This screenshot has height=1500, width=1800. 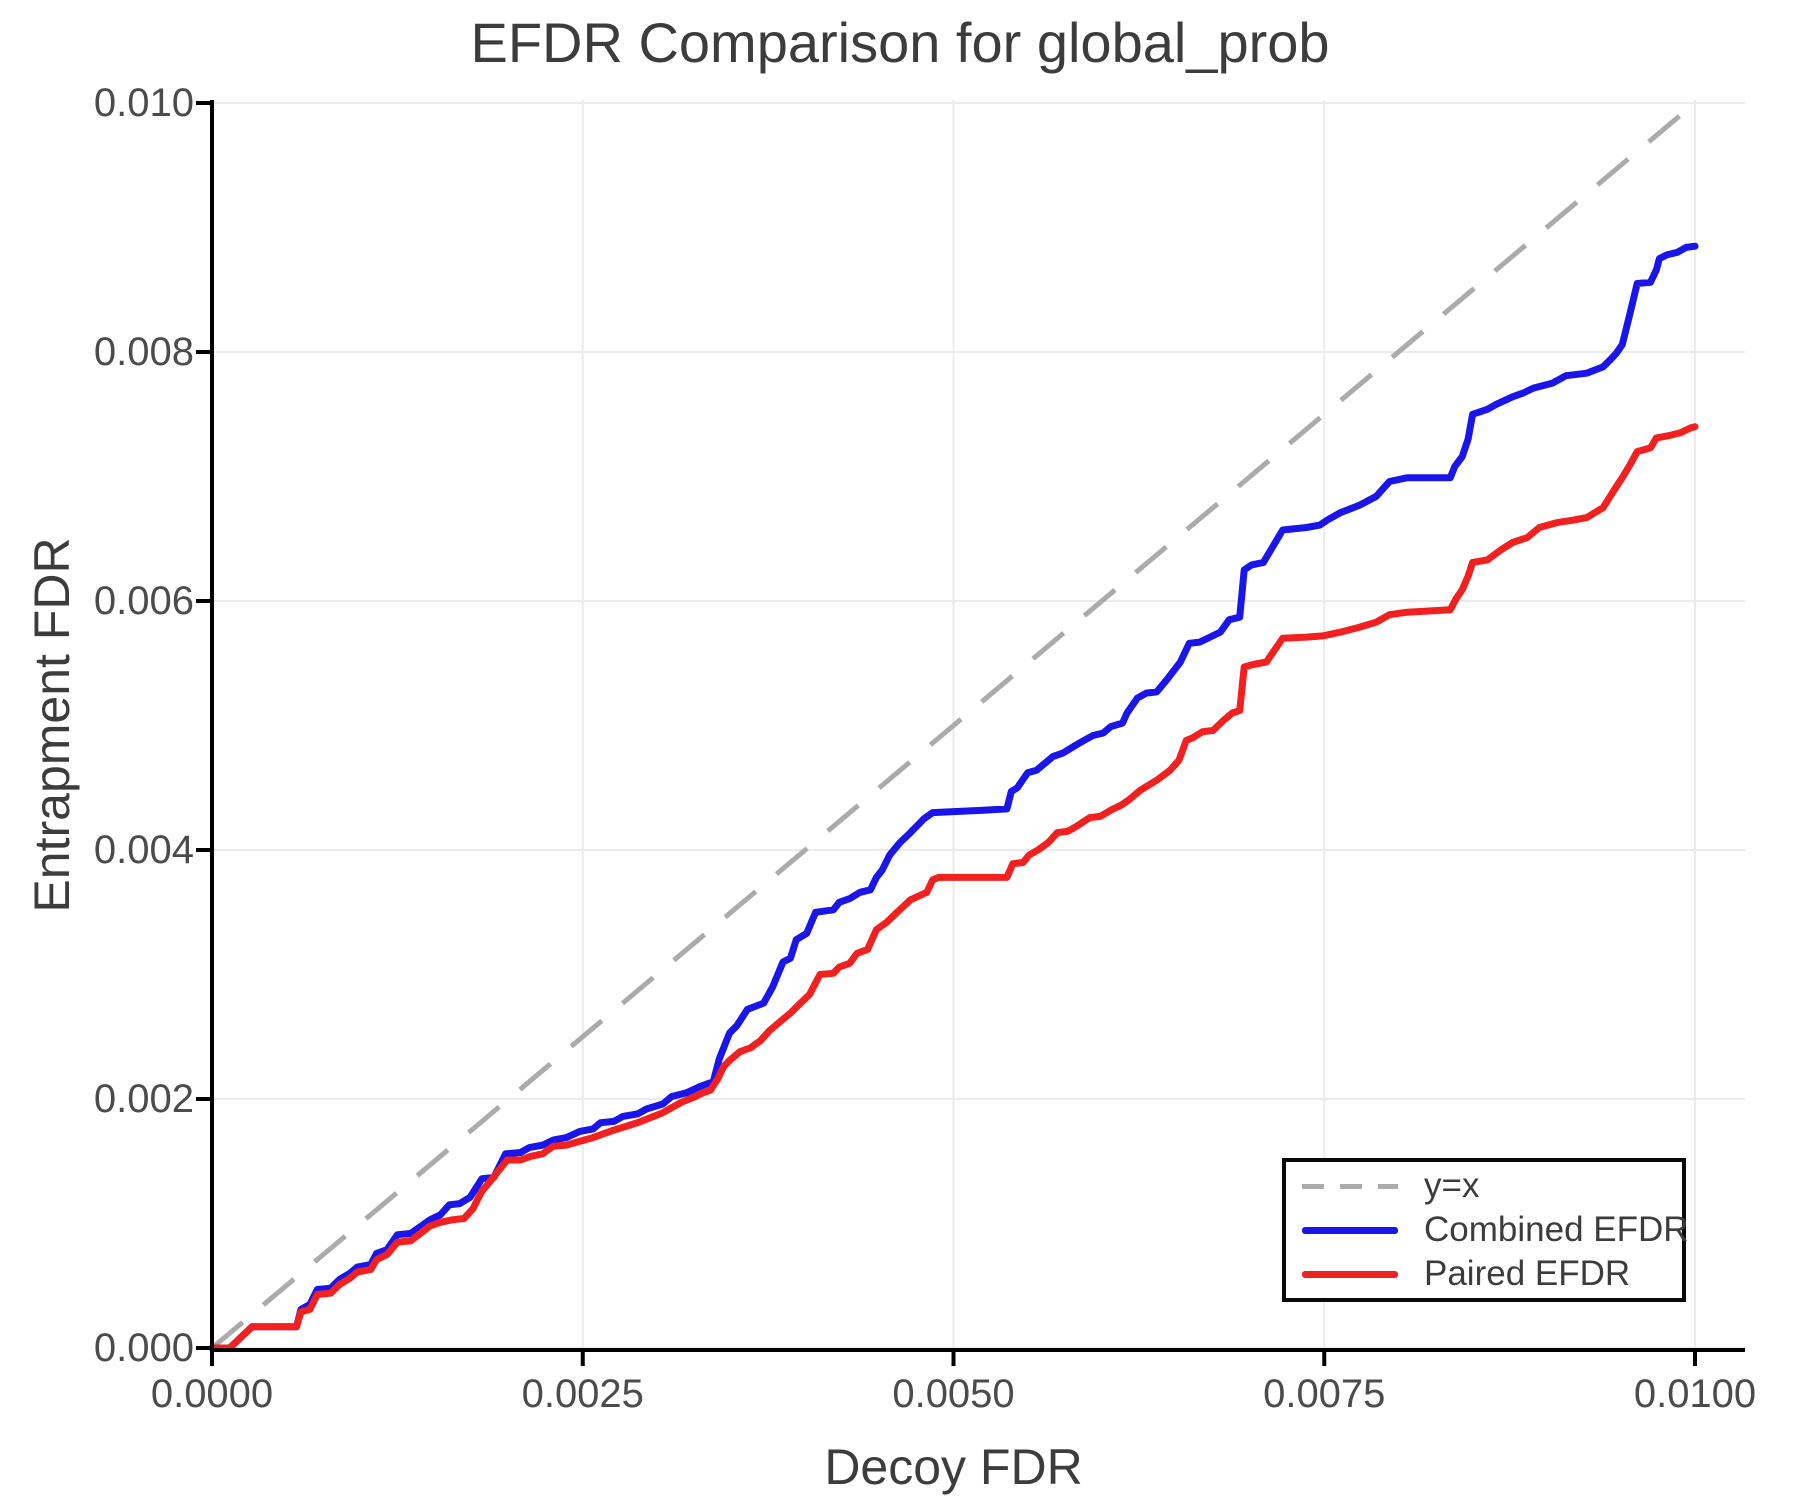 What do you see at coordinates (953, 1467) in the screenshot?
I see `x-axis-title: Decoy FDR` at bounding box center [953, 1467].